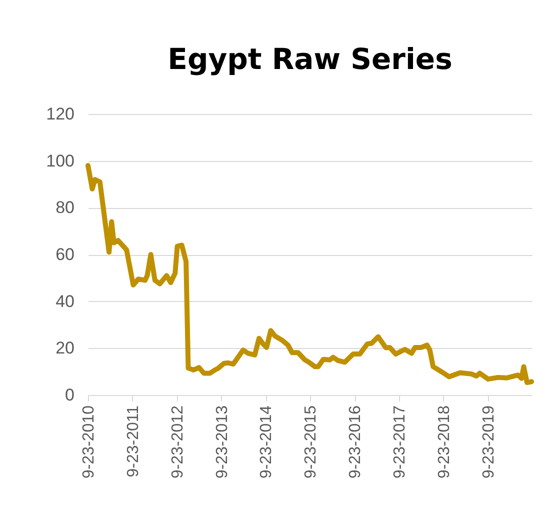  I want to click on x-tick-label: 9-23-2013, so click(222, 441).